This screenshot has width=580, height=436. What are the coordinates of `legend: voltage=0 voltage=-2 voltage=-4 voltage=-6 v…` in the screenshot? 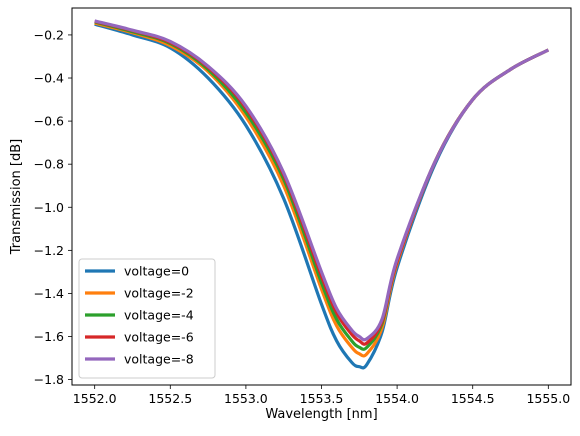 It's located at (147, 318).